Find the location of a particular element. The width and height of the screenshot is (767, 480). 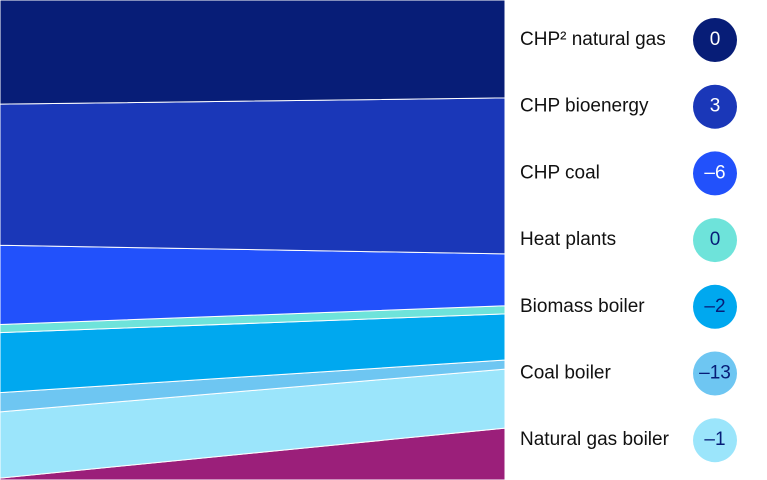

area is located at coordinates (253, 52).